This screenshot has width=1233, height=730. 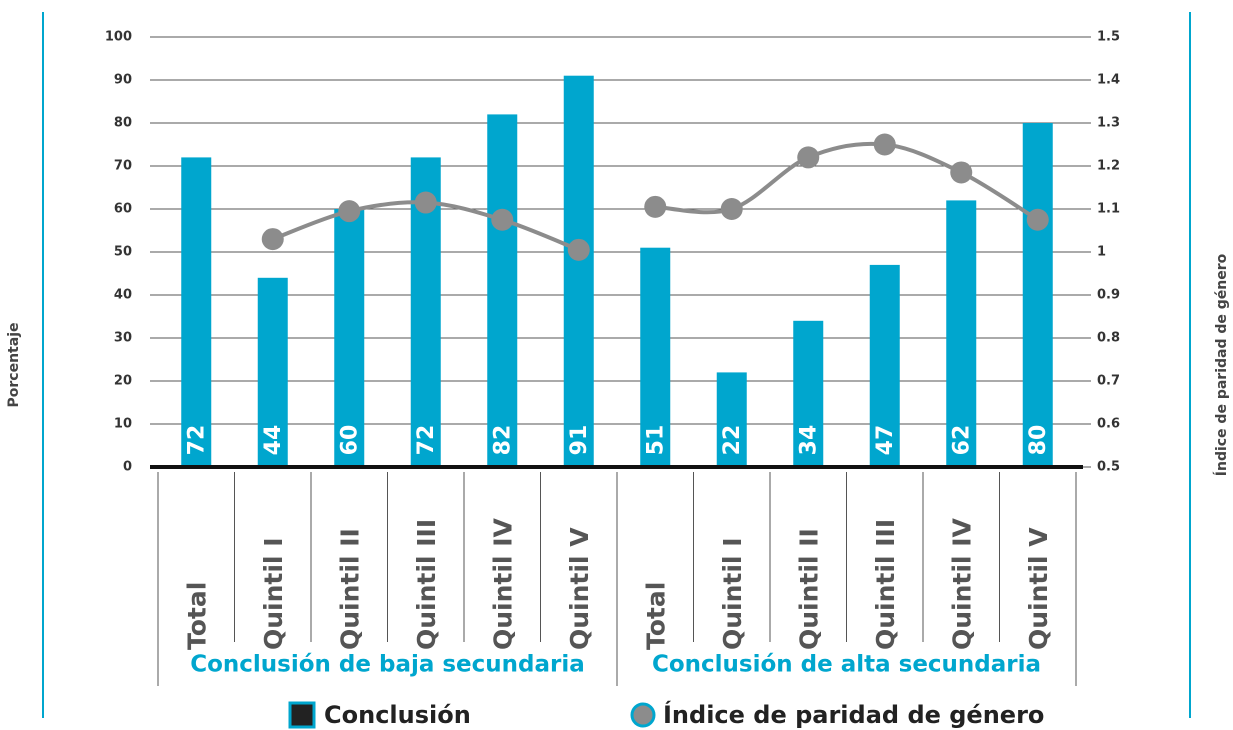 What do you see at coordinates (732, 440) in the screenshot?
I see `value-label: 22` at bounding box center [732, 440].